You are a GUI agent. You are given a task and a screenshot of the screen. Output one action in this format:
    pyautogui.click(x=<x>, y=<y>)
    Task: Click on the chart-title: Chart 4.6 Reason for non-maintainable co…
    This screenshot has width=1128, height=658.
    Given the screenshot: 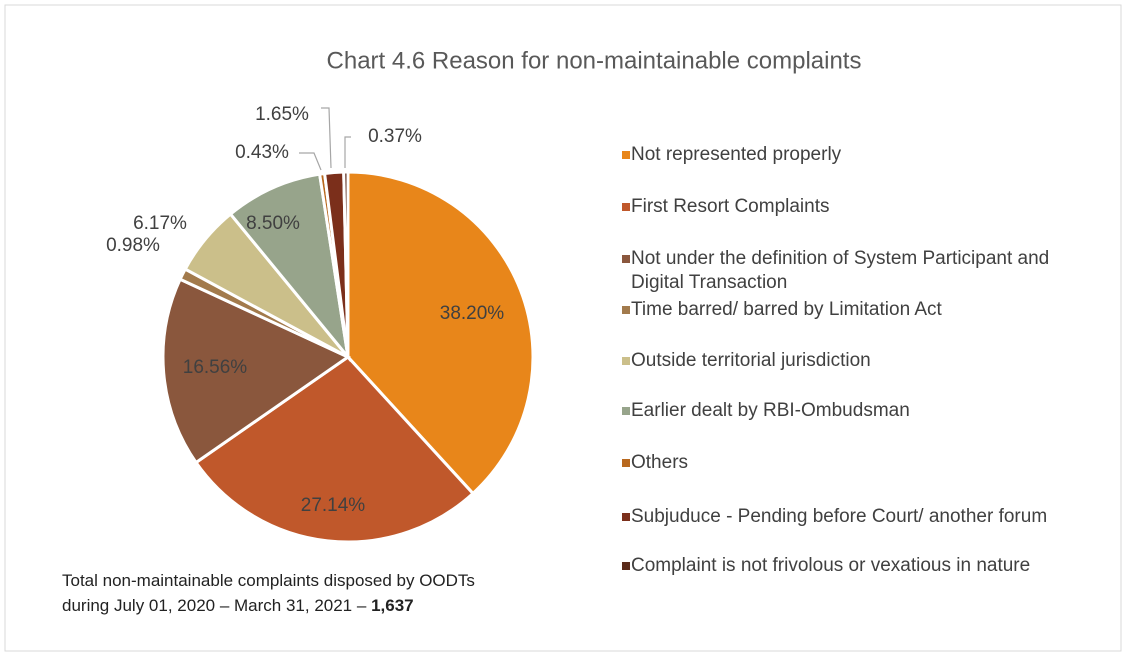 What is the action you would take?
    pyautogui.click(x=594, y=60)
    